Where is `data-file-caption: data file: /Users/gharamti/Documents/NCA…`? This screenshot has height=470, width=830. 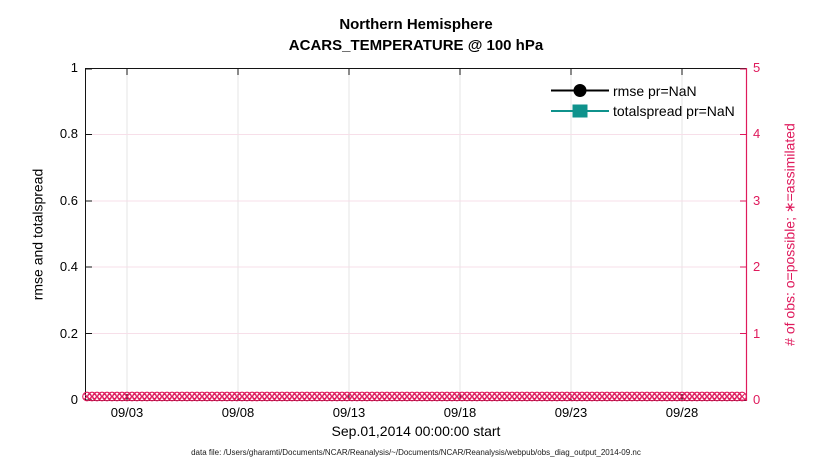
data-file-caption: data file: /Users/gharamti/Documents/NCA… is located at coordinates (416, 452).